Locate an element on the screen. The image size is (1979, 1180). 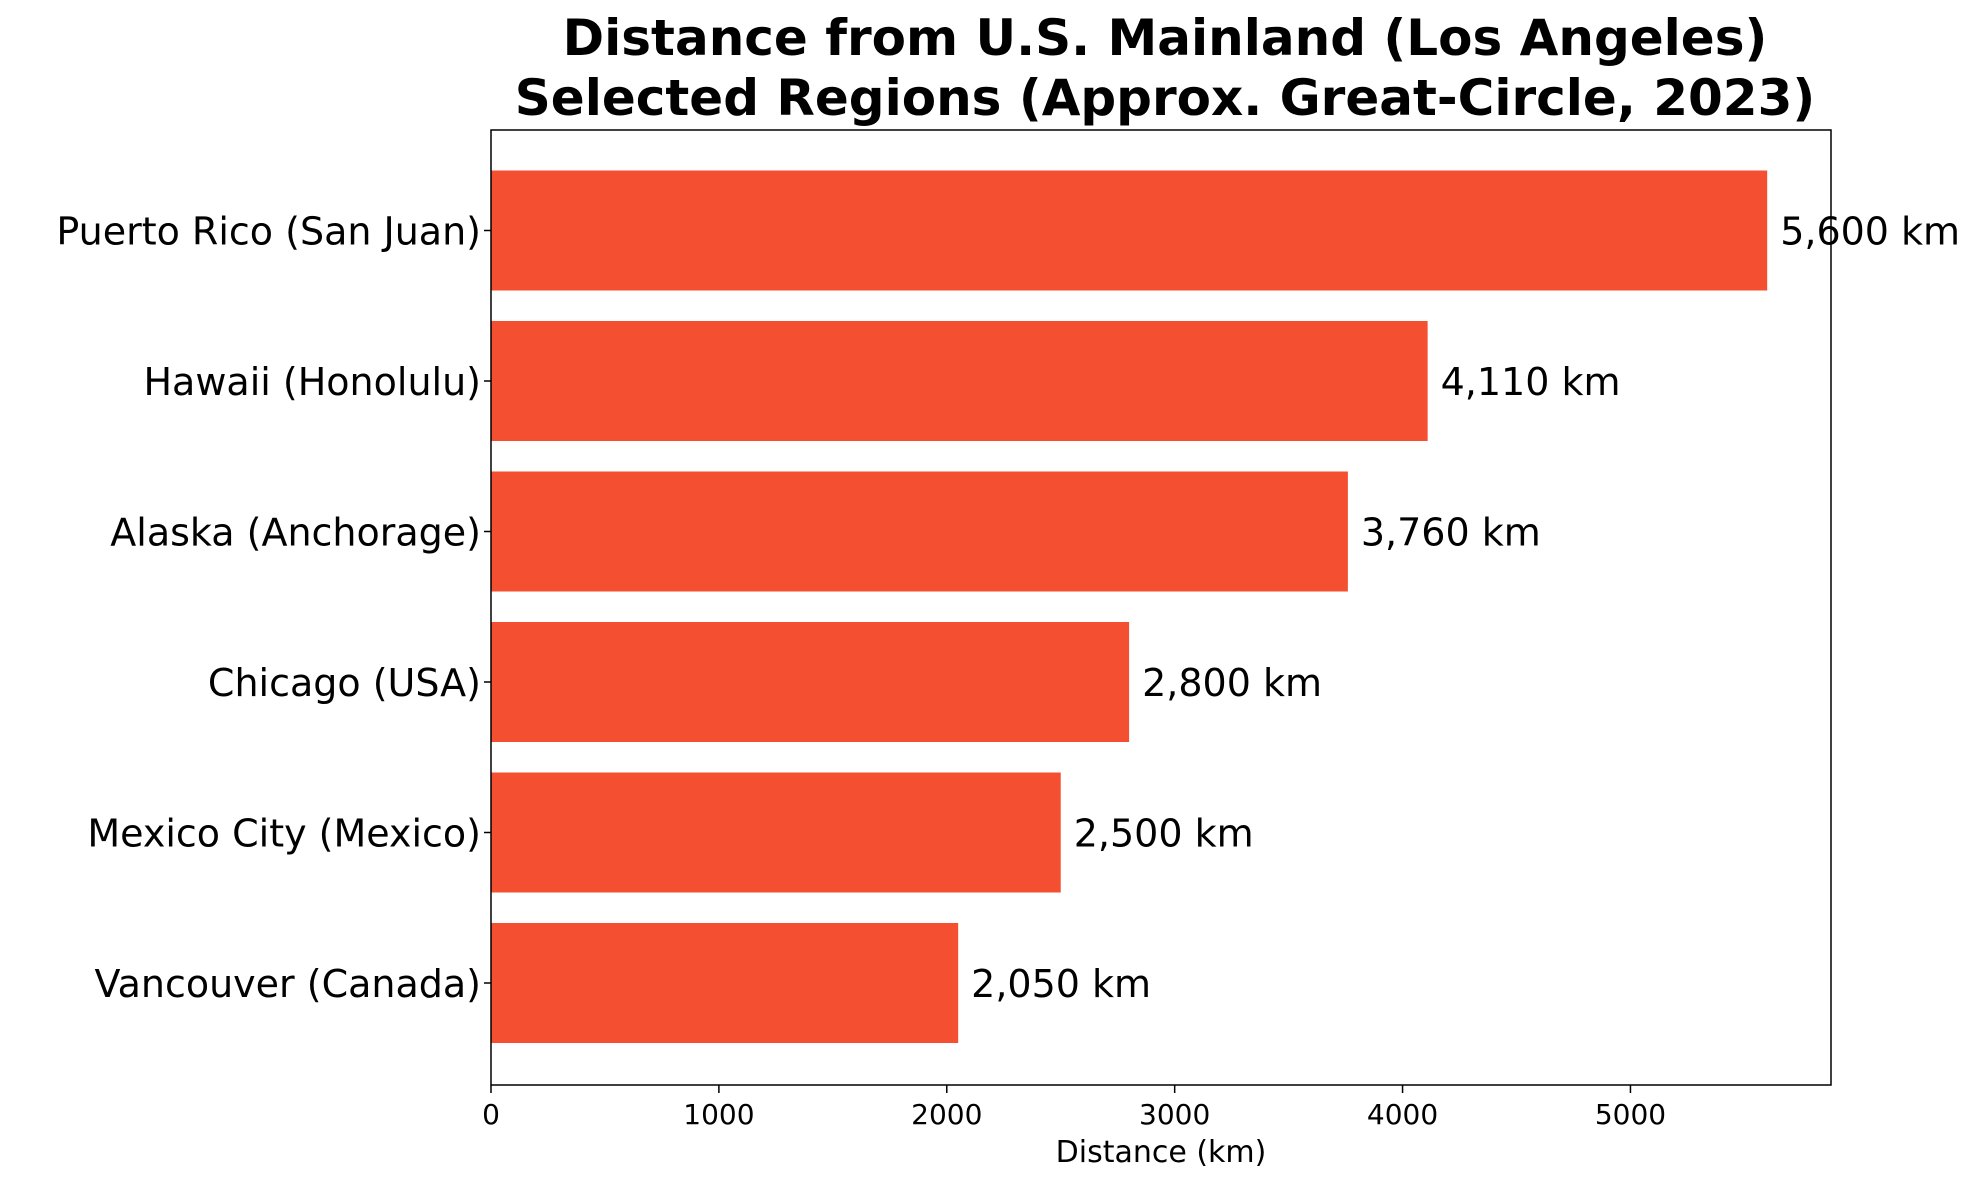
x-tick-label: 4000 is located at coordinates (1402, 1114).